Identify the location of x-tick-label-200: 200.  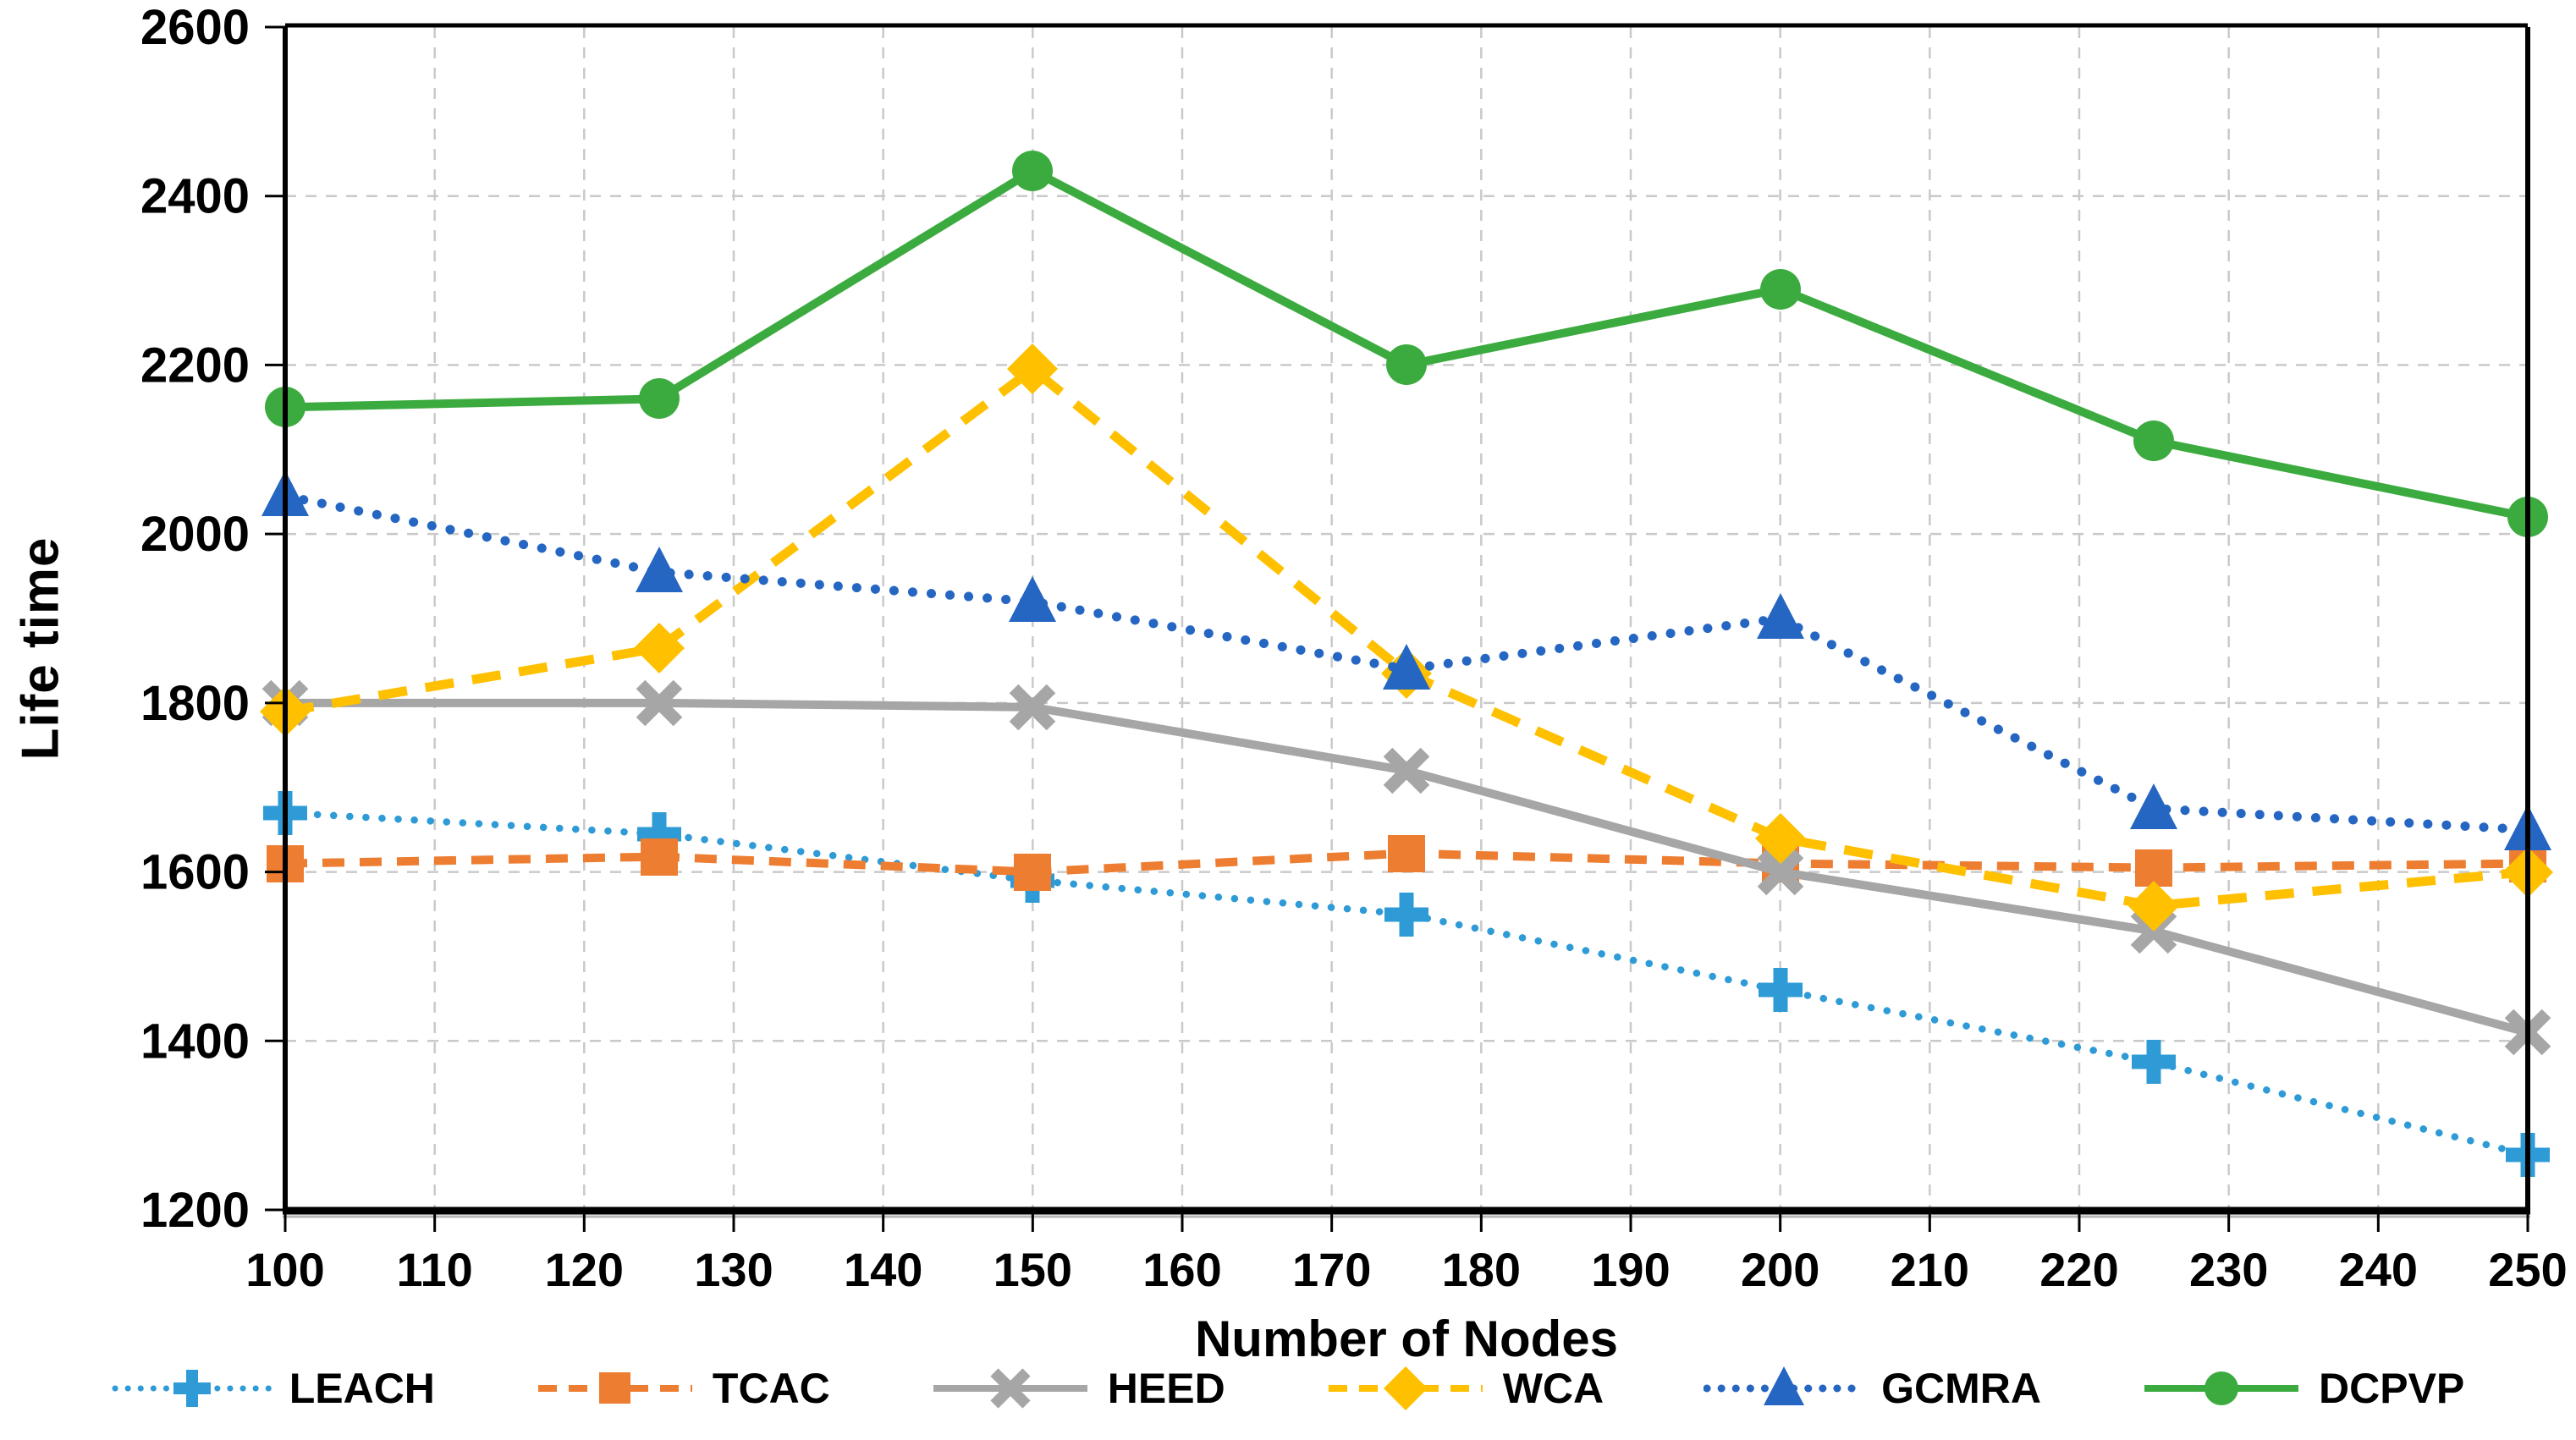
(1780, 1269).